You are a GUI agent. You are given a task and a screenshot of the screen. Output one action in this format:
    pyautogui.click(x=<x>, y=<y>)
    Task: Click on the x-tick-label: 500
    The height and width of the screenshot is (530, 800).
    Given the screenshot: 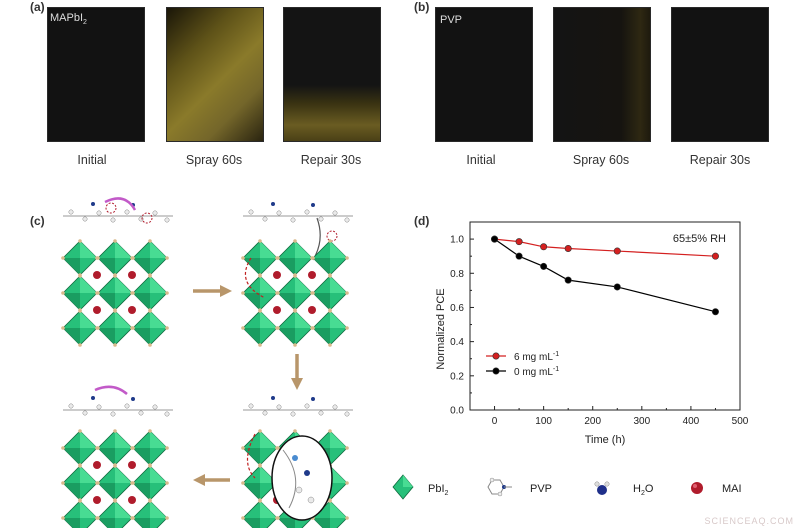 What is the action you would take?
    pyautogui.click(x=740, y=421)
    